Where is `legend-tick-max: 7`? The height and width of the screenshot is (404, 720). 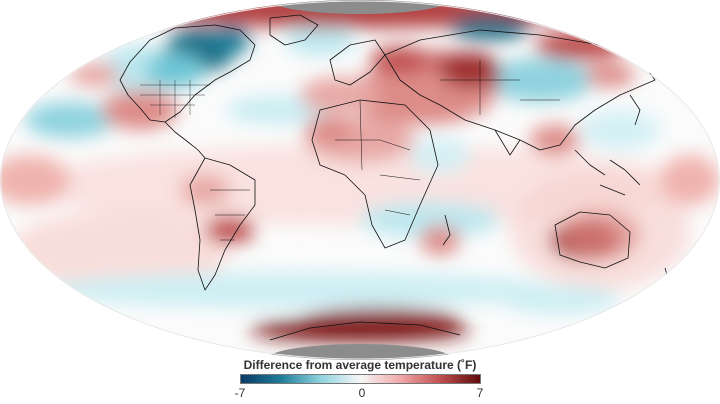 legend-tick-max: 7 is located at coordinates (480, 393).